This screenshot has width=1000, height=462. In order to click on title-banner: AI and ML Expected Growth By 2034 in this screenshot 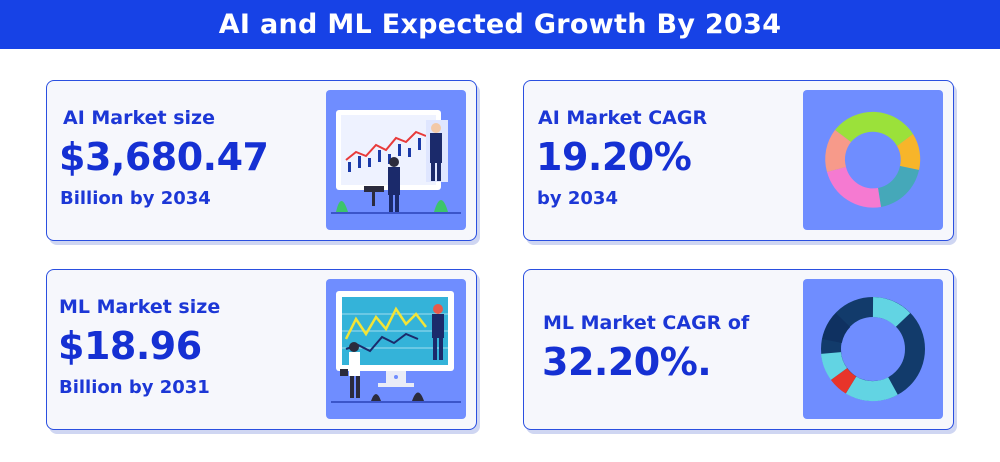, I will do `click(500, 24)`.